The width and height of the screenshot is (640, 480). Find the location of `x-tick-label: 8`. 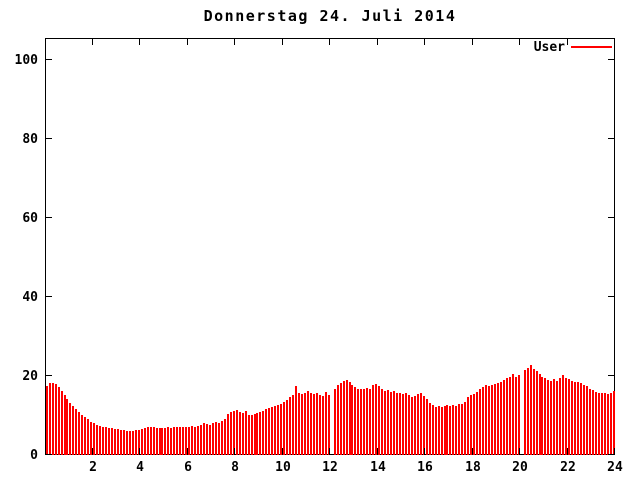

x-tick-label: 8 is located at coordinates (235, 467).